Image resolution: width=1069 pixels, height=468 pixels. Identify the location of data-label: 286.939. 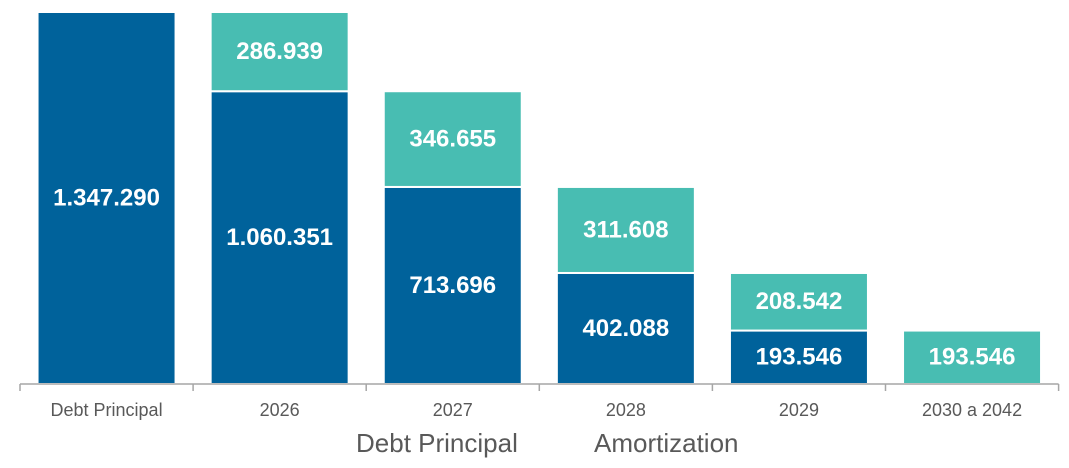
(279, 51).